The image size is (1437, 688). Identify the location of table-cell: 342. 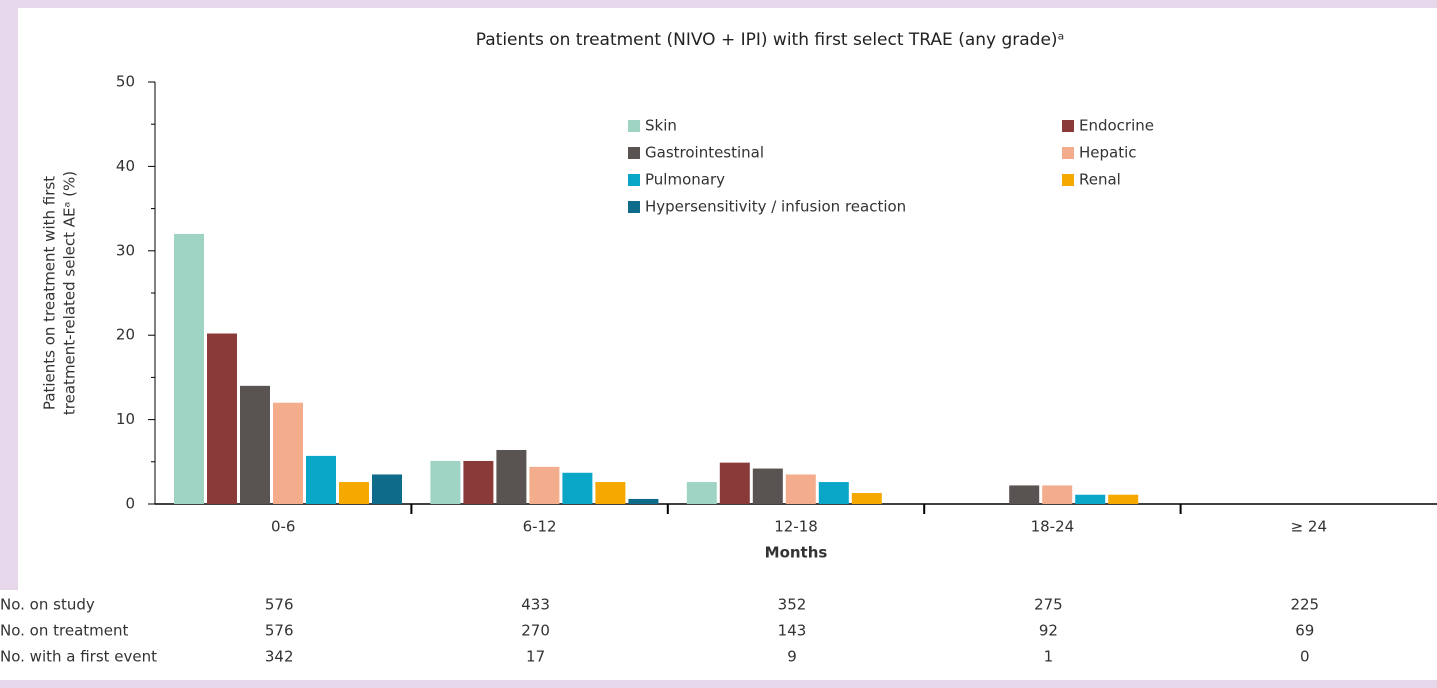
(279, 657).